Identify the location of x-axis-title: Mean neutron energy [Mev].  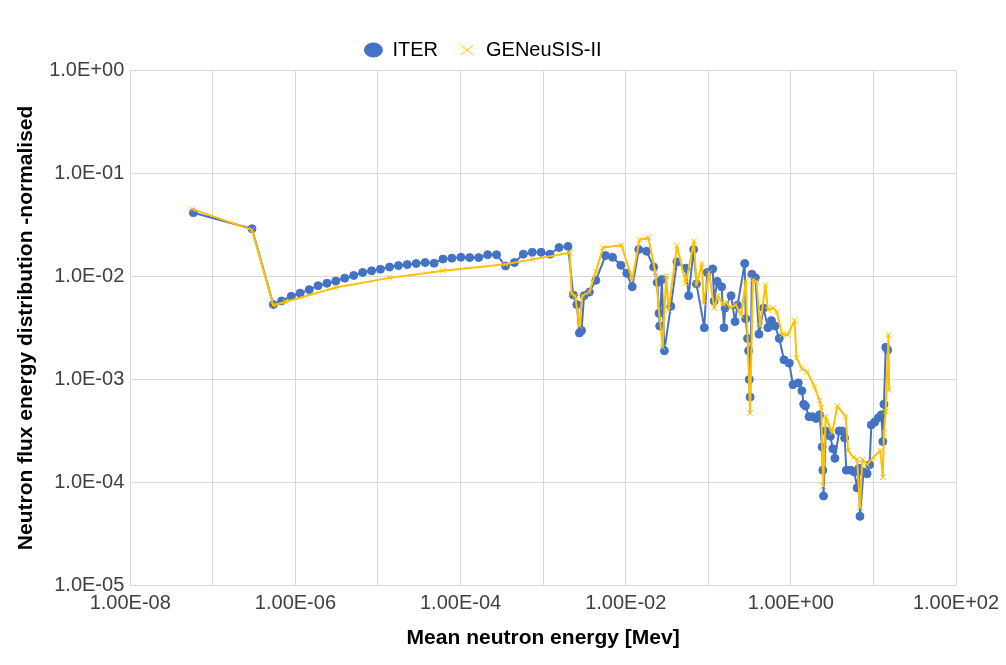
(543, 637).